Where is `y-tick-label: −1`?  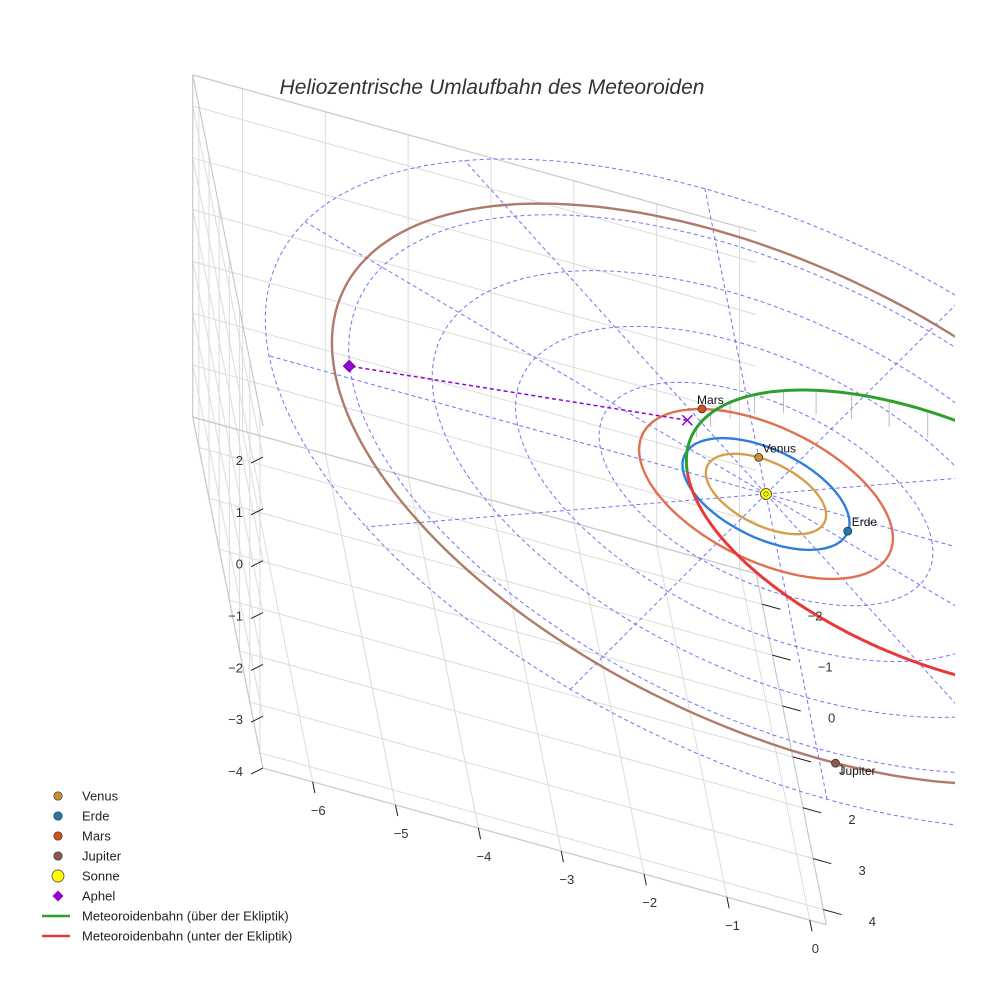
y-tick-label: −1 is located at coordinates (825, 667).